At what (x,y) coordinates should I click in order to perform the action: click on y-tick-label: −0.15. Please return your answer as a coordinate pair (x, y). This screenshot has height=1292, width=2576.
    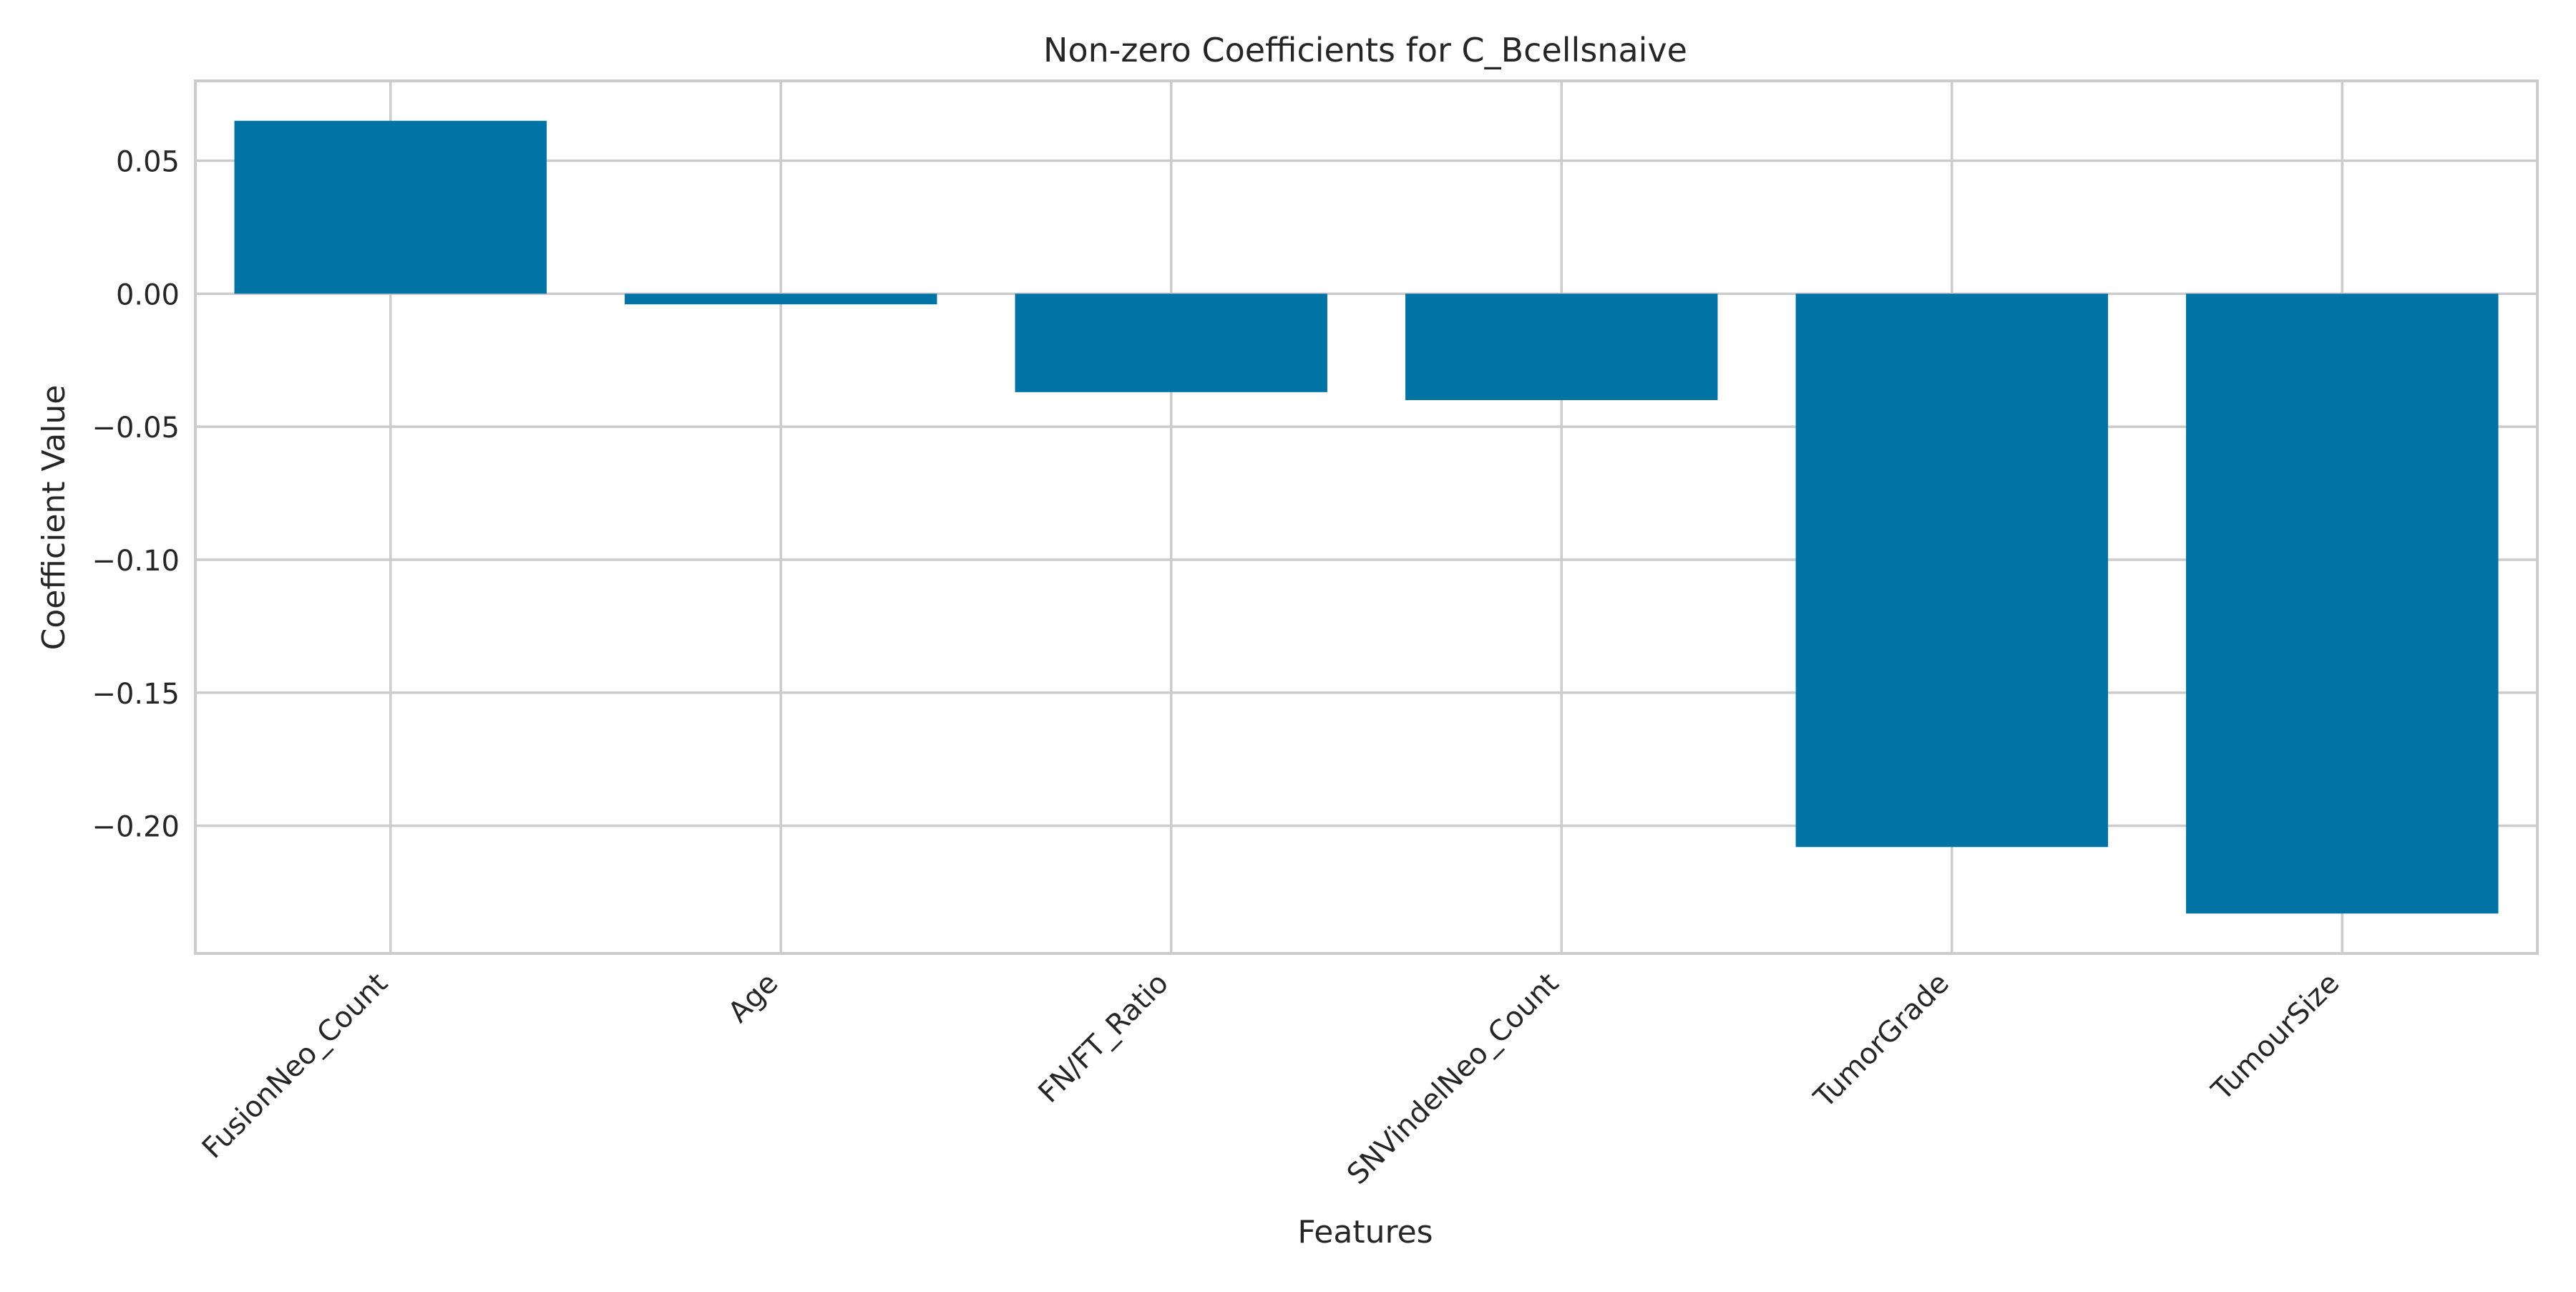
    Looking at the image, I should click on (136, 694).